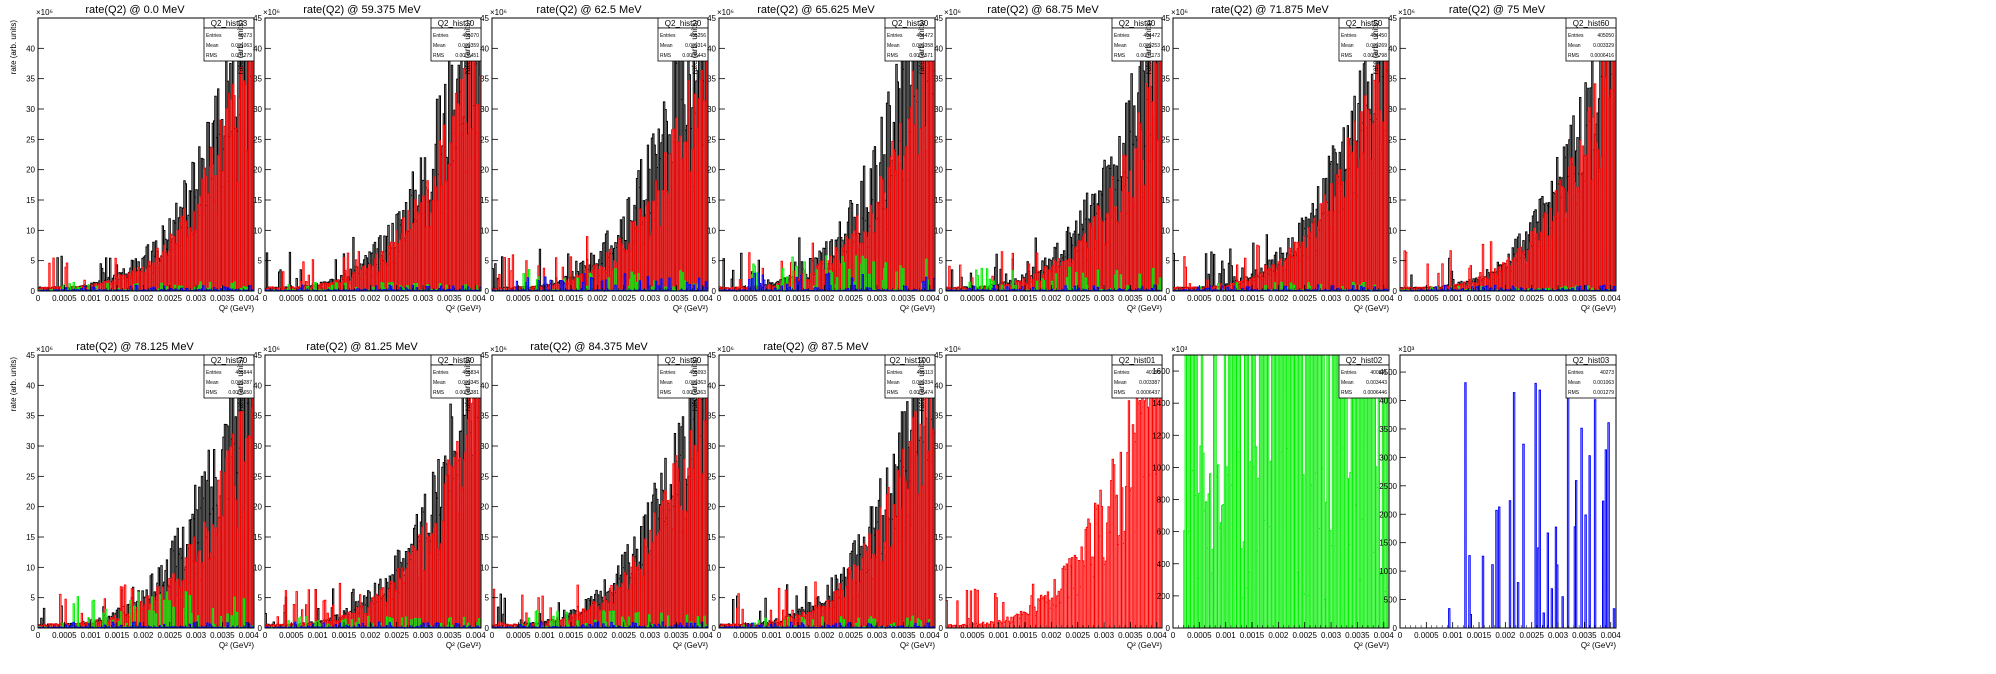 The width and height of the screenshot is (1996, 674). I want to click on x-tick-label: 0.002, so click(1051, 635).